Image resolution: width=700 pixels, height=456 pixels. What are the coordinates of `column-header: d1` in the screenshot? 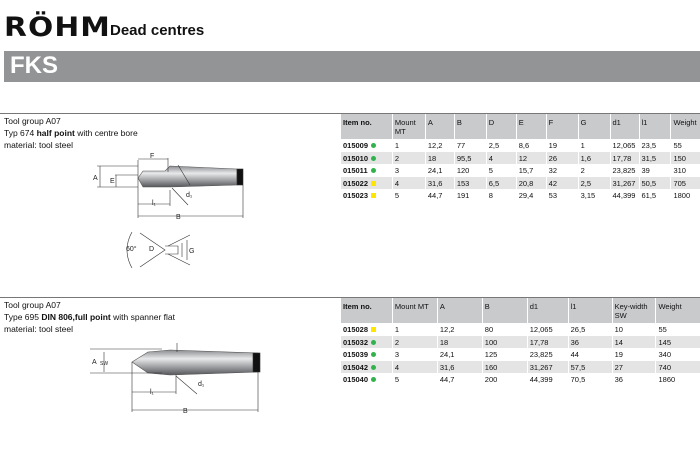 It's located at (624, 126).